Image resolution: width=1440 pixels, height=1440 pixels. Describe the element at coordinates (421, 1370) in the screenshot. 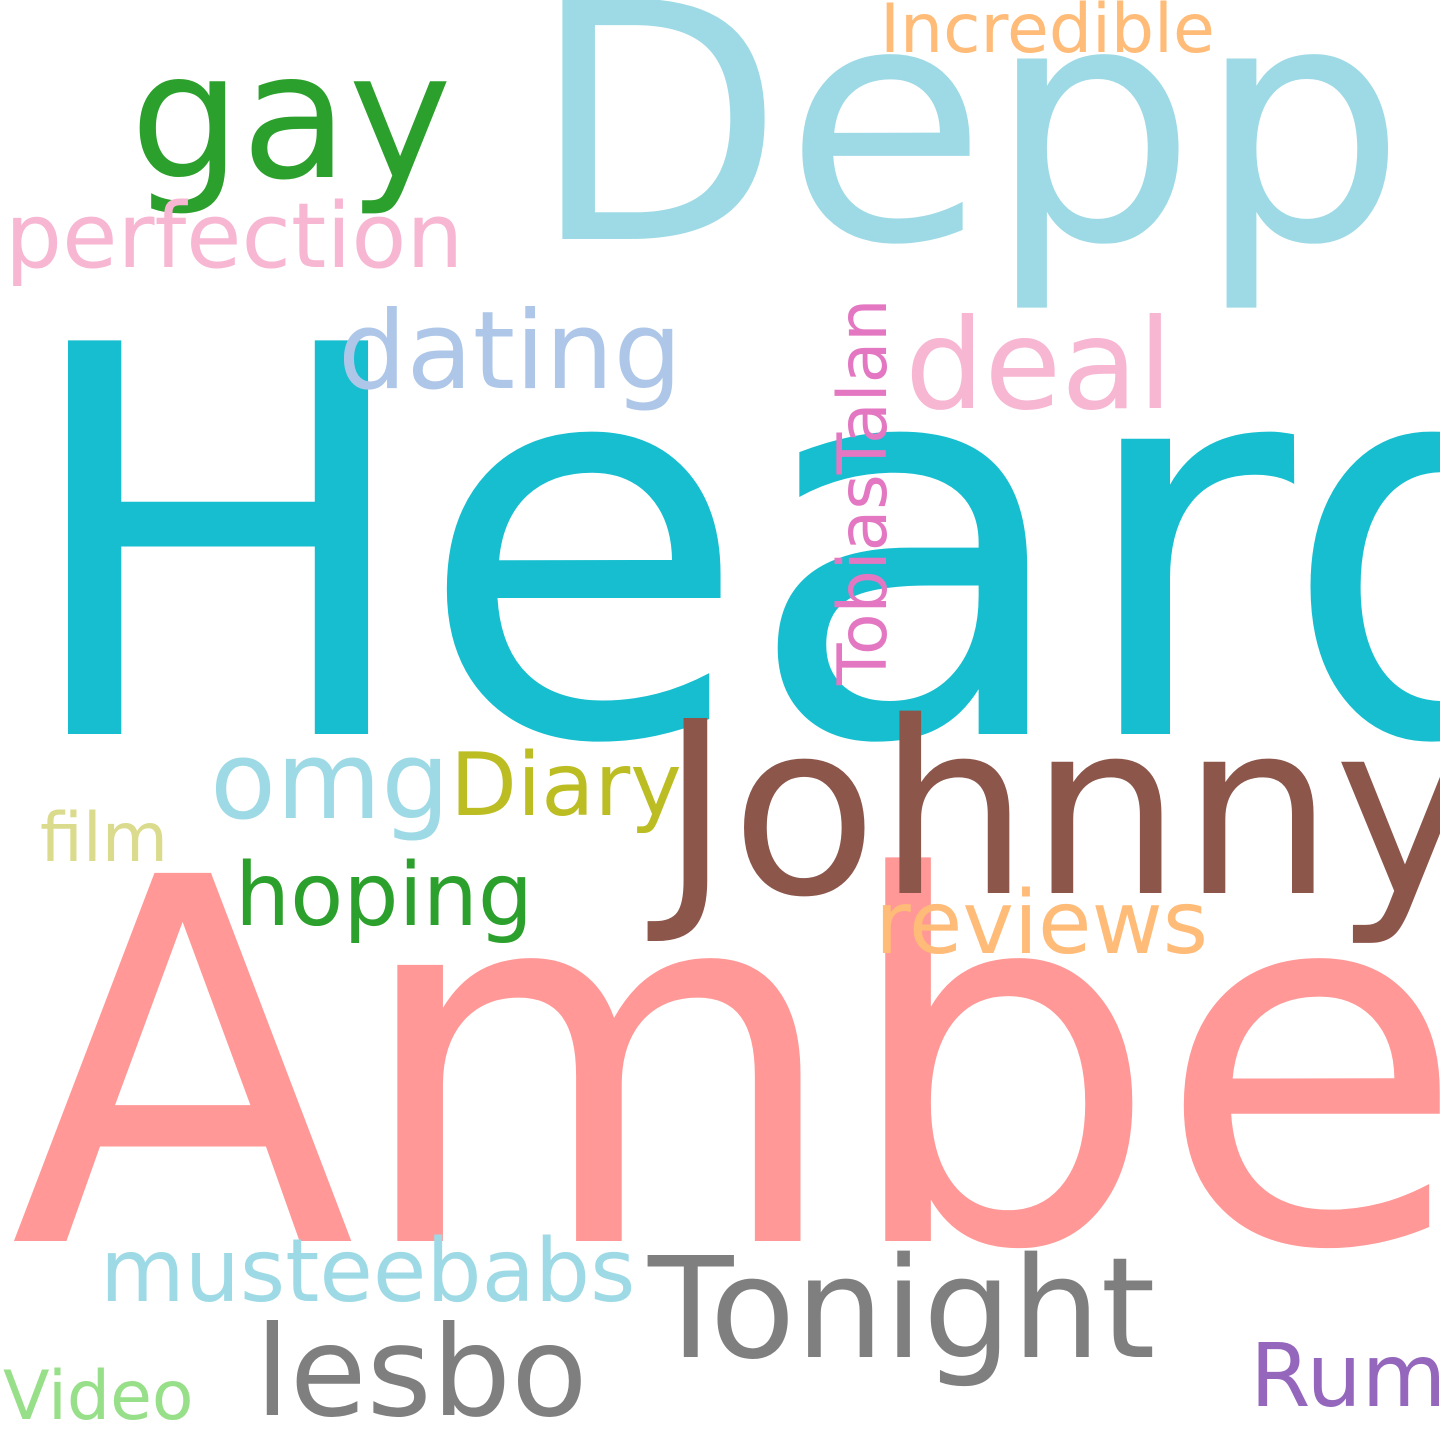

I see `word-lesbo: lesbo` at that location.